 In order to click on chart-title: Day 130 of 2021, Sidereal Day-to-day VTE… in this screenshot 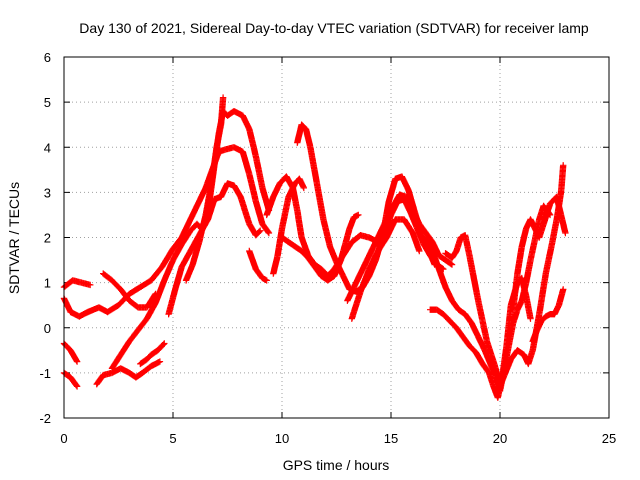, I will do `click(334, 28)`.